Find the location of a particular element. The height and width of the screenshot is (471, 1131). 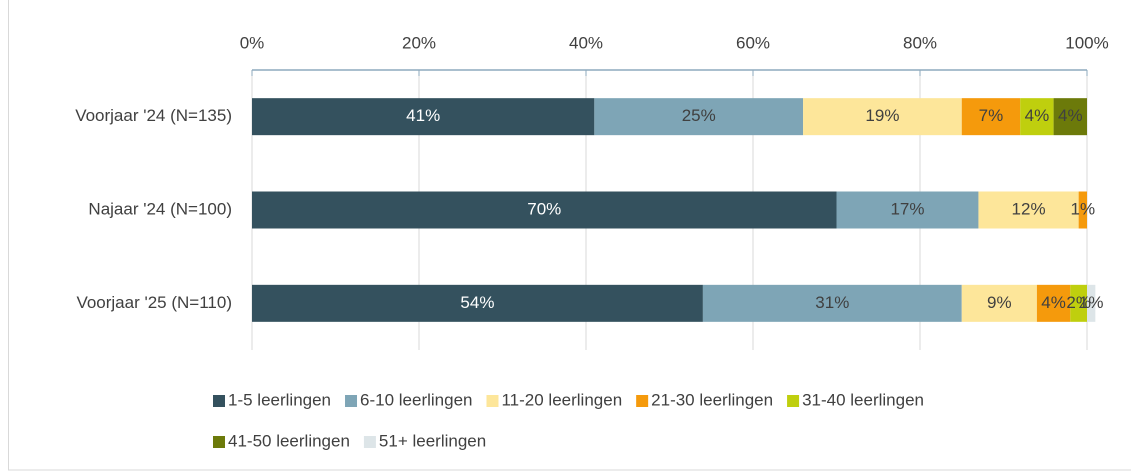

x-tick-label: 0% is located at coordinates (252, 42).